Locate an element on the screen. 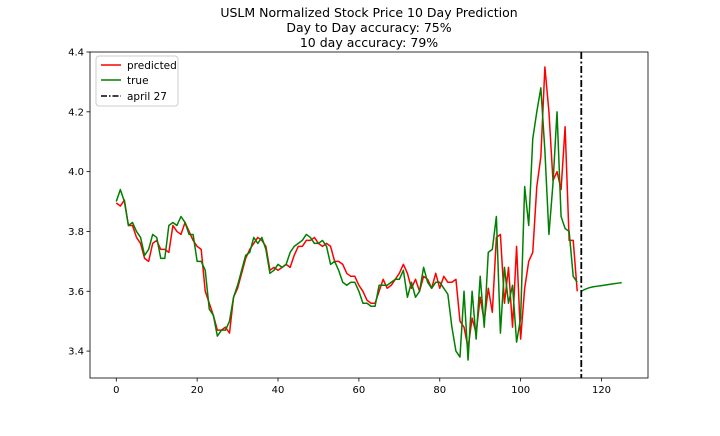 The width and height of the screenshot is (720, 436). legend: predicted true april 27 is located at coordinates (137, 81).